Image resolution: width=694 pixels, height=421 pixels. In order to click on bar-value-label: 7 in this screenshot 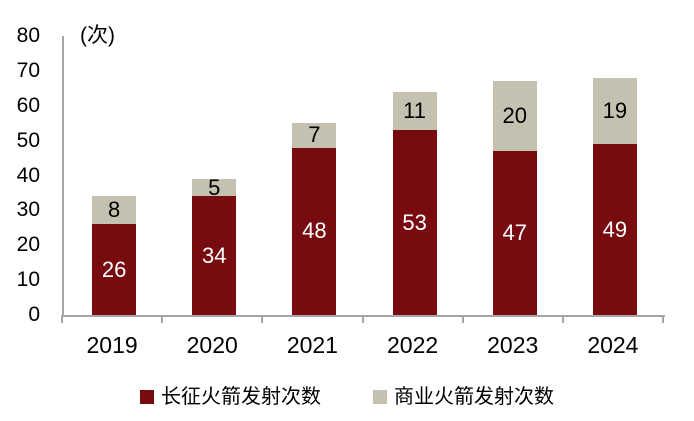, I will do `click(314, 135)`.